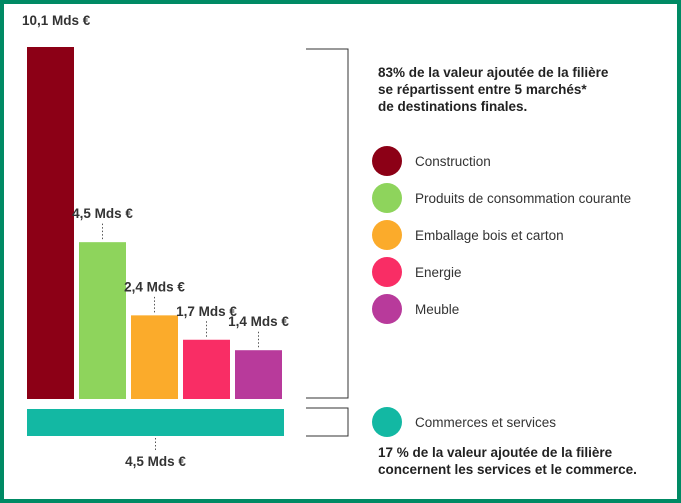  What do you see at coordinates (155, 422) in the screenshot?
I see `services-bar` at bounding box center [155, 422].